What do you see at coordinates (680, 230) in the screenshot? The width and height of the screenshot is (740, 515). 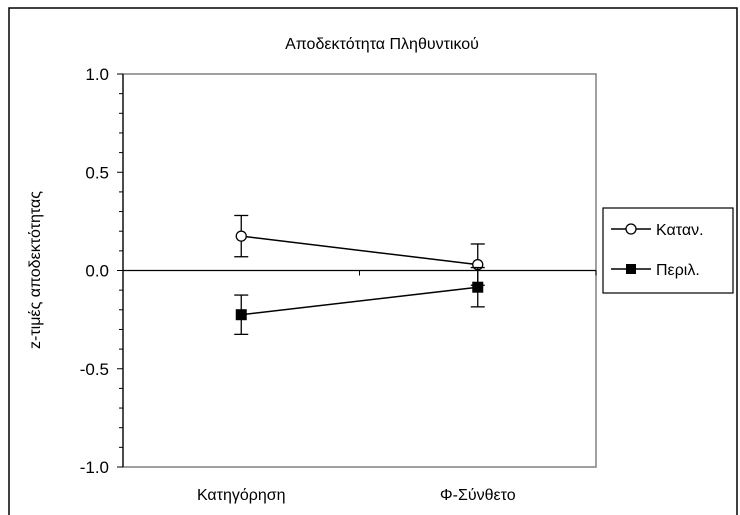 I see `legend-label: Καταν.` at bounding box center [680, 230].